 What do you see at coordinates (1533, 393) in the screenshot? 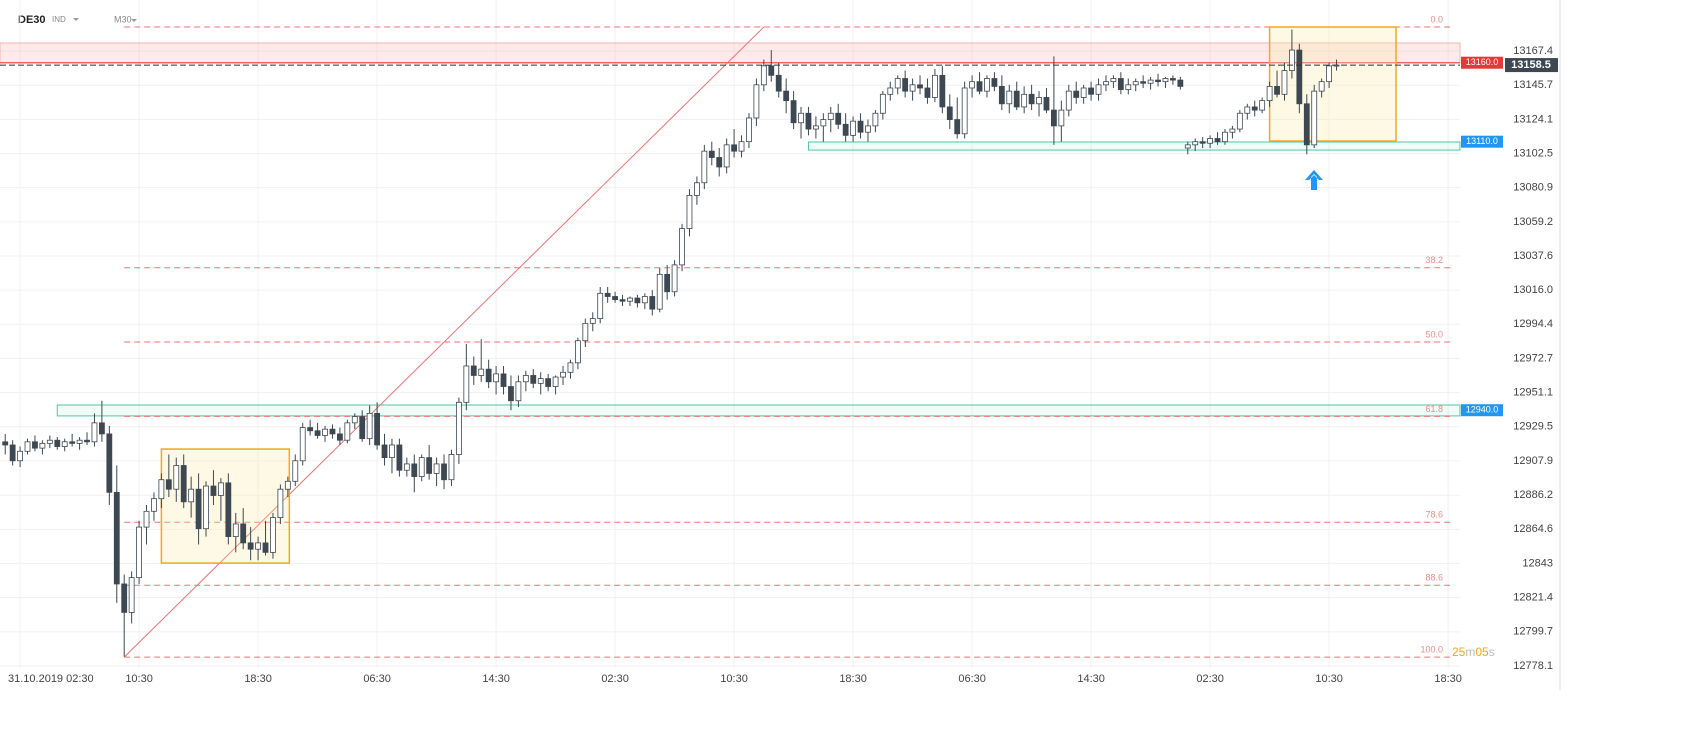
I see `y-tick-label: 12951.1` at bounding box center [1533, 393].